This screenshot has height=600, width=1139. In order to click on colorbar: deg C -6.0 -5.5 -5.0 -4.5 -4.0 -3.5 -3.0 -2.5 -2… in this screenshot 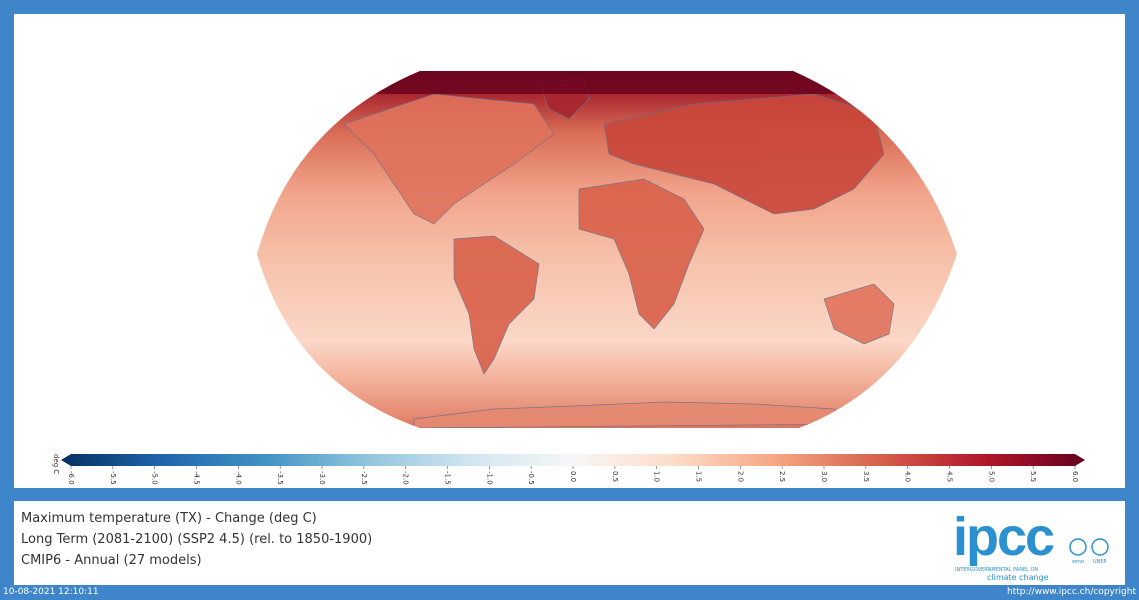, I will do `click(568, 469)`.